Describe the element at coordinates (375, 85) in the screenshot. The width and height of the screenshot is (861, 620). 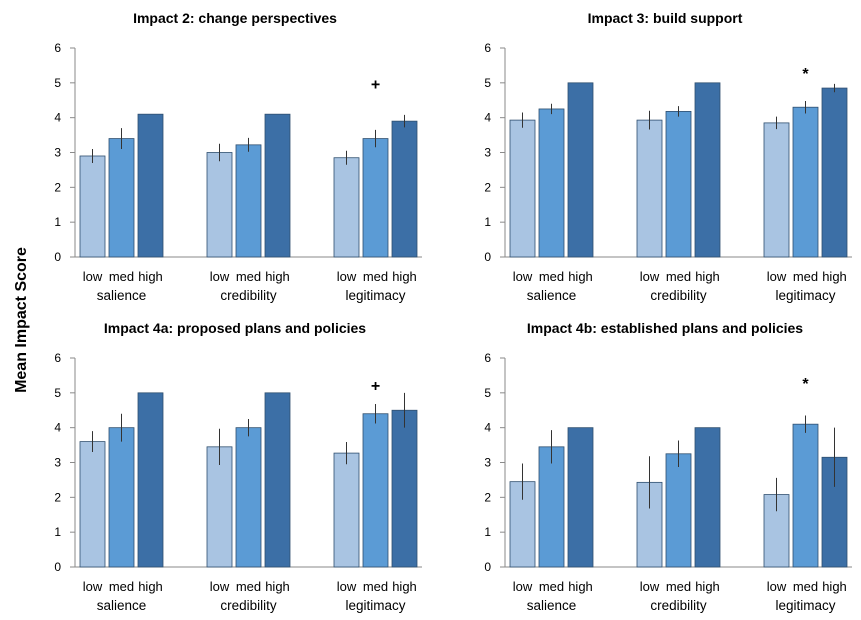
I see `significance-marker: +` at that location.